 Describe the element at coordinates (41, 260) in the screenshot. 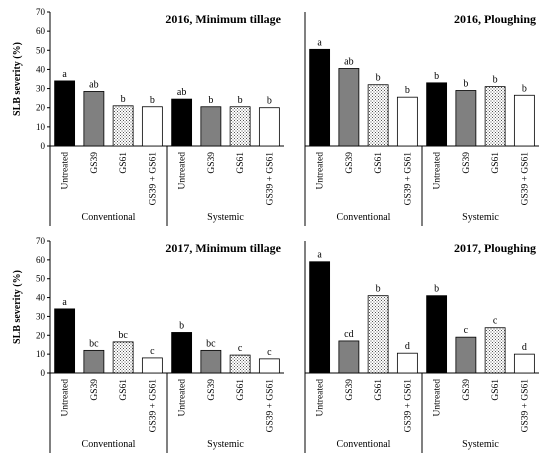

I see `y-tick-label: 60` at that location.